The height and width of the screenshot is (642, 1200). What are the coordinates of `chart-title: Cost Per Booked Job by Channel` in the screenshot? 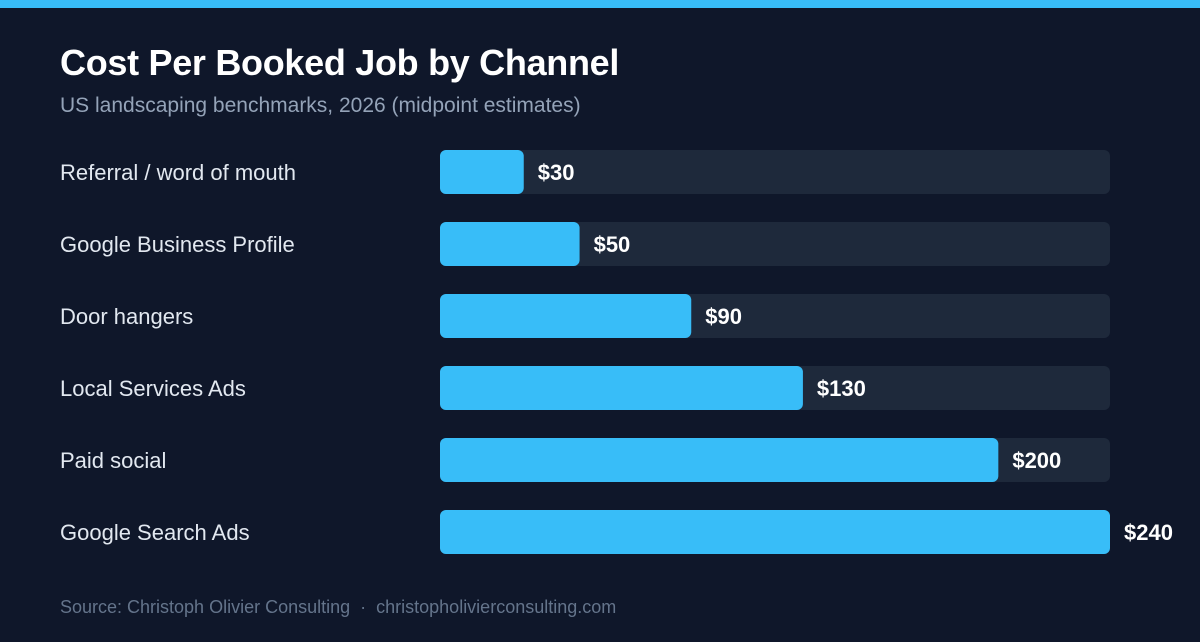 It's located at (340, 62).